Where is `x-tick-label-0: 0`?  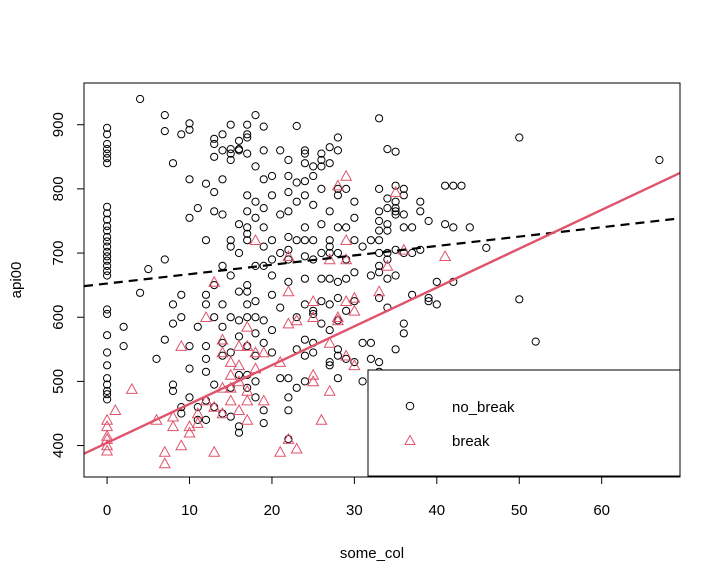
x-tick-label-0: 0 is located at coordinates (107, 510).